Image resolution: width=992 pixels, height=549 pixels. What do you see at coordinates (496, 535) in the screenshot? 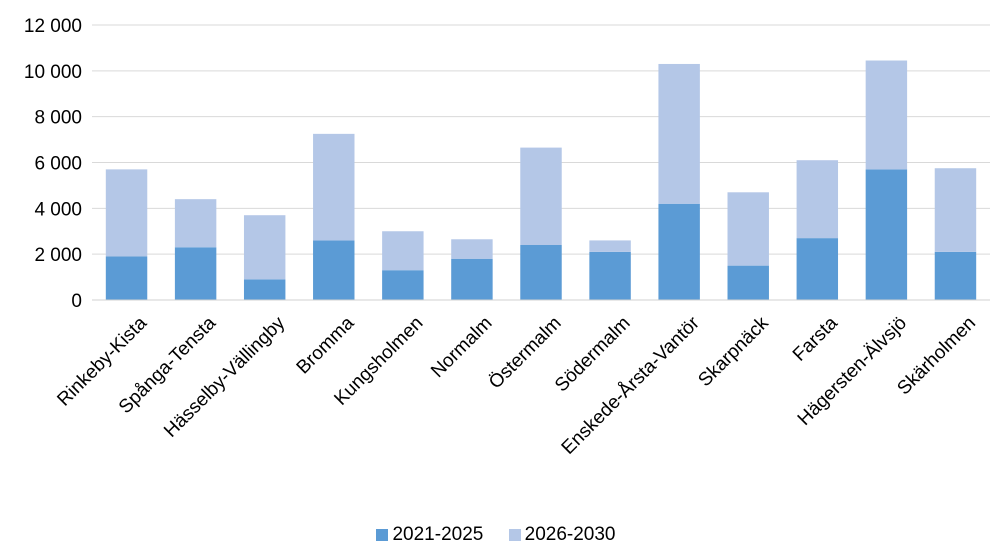
I see `legend: 2021-2025 2026-2030` at bounding box center [496, 535].